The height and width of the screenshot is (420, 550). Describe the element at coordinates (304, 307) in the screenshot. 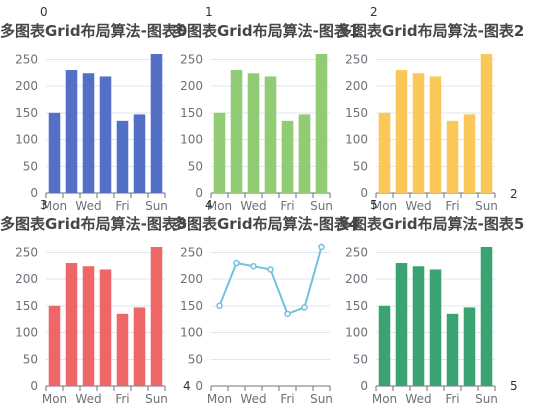

I see `point-sat` at that location.